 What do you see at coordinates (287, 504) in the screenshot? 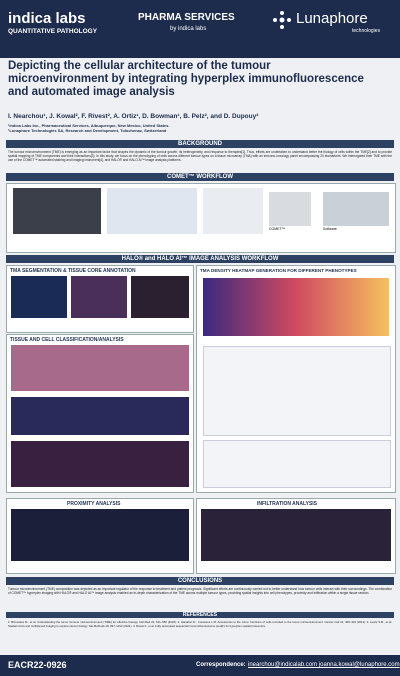
I see `panel-heading: INFILTRATION ANALYSIS` at bounding box center [287, 504].